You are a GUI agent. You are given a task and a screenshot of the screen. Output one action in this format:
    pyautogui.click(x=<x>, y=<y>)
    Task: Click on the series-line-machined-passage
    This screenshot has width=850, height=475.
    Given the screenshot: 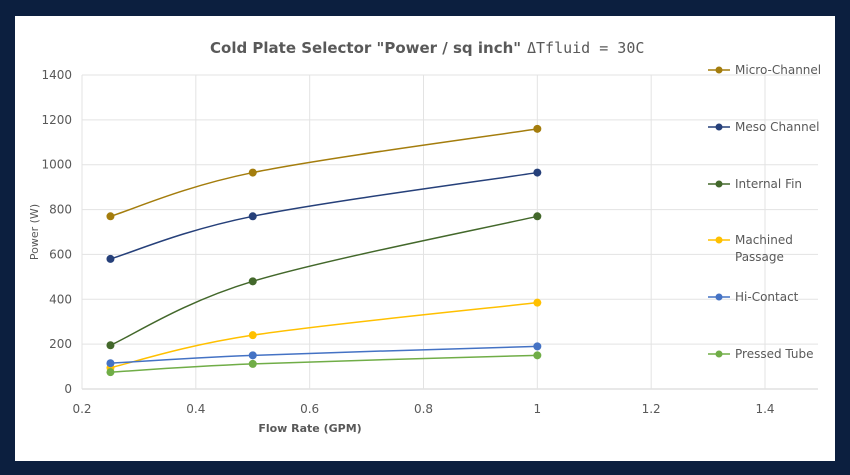 What is the action you would take?
    pyautogui.click(x=324, y=335)
    